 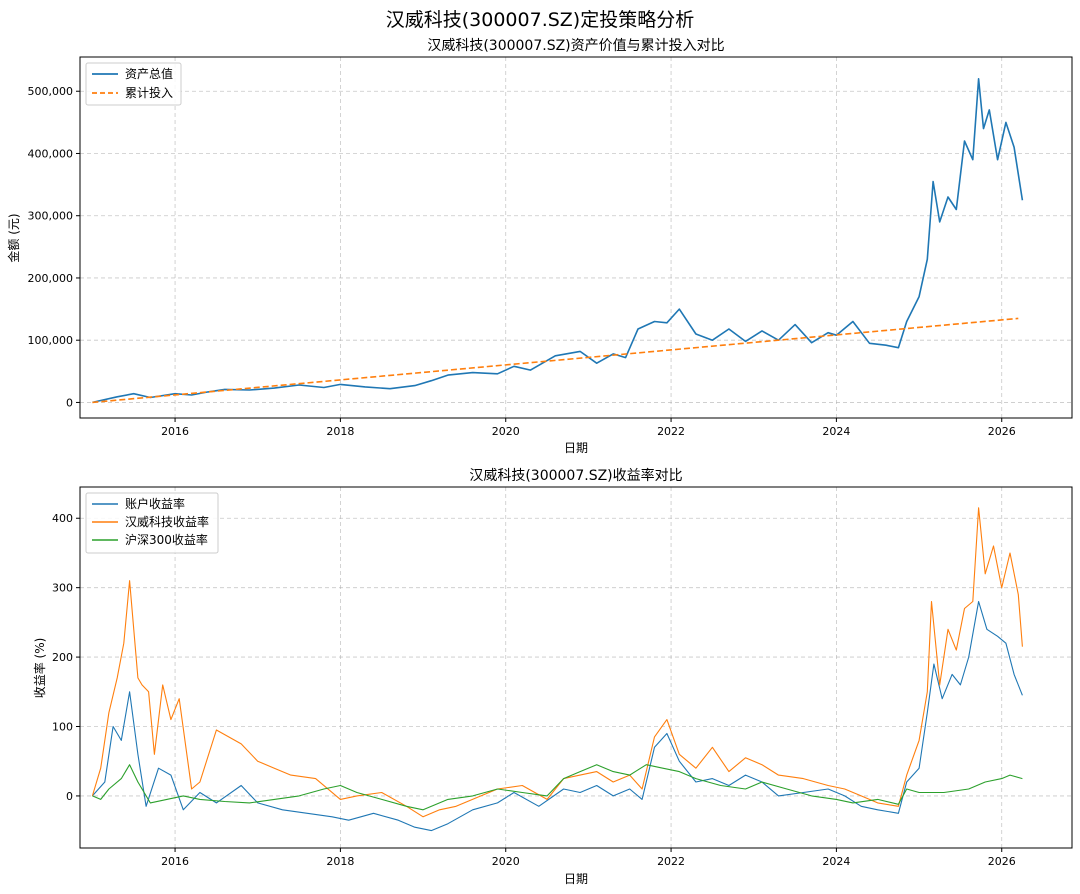 I want to click on legend: 账户收益率 汉威科技收益率 沪深300收益率, so click(x=152, y=523).